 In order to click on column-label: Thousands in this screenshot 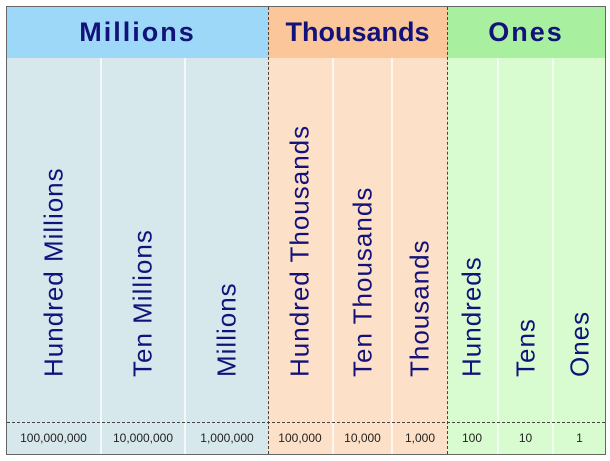, I will do `click(419, 308)`.